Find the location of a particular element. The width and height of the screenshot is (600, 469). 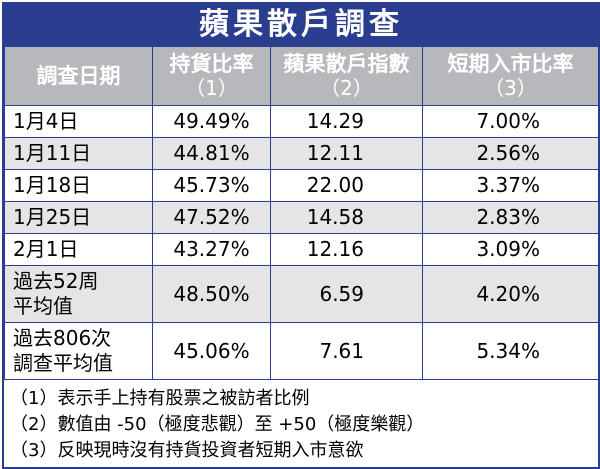

holding-ratio-cell: 44.81% is located at coordinates (211, 153).